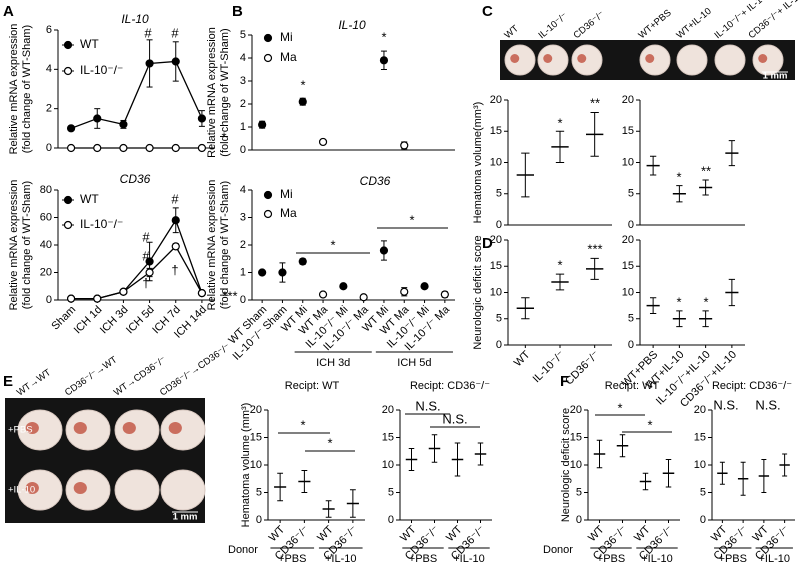 The image size is (800, 566). Describe the element at coordinates (706, 170) in the screenshot. I see `annotation: **` at that location.